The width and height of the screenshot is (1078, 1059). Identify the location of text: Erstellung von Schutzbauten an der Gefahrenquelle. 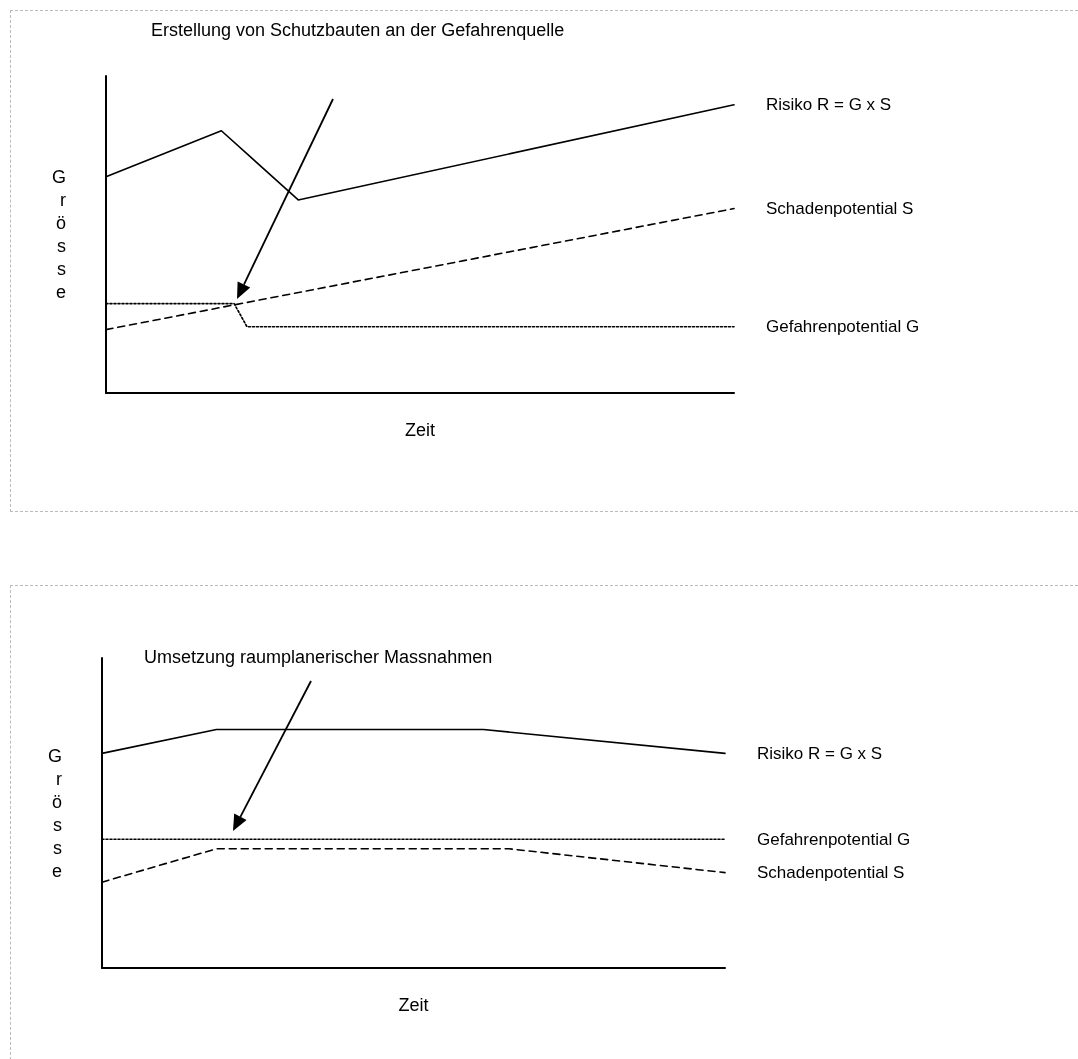
(358, 30).